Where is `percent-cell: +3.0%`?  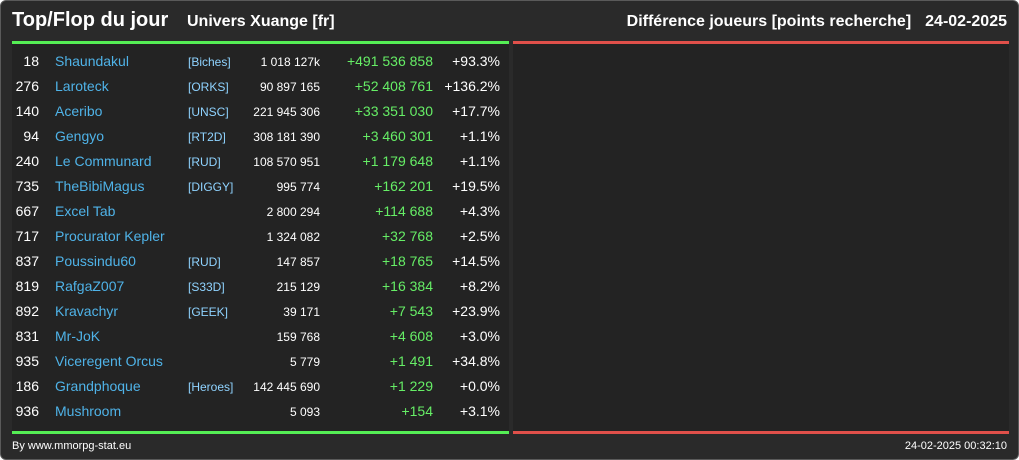 percent-cell: +3.0% is located at coordinates (479, 336).